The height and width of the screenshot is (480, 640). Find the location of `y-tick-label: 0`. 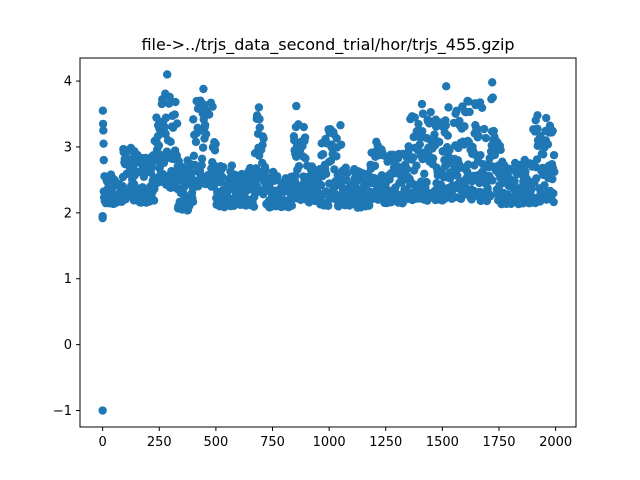

y-tick-label: 0 is located at coordinates (68, 345).